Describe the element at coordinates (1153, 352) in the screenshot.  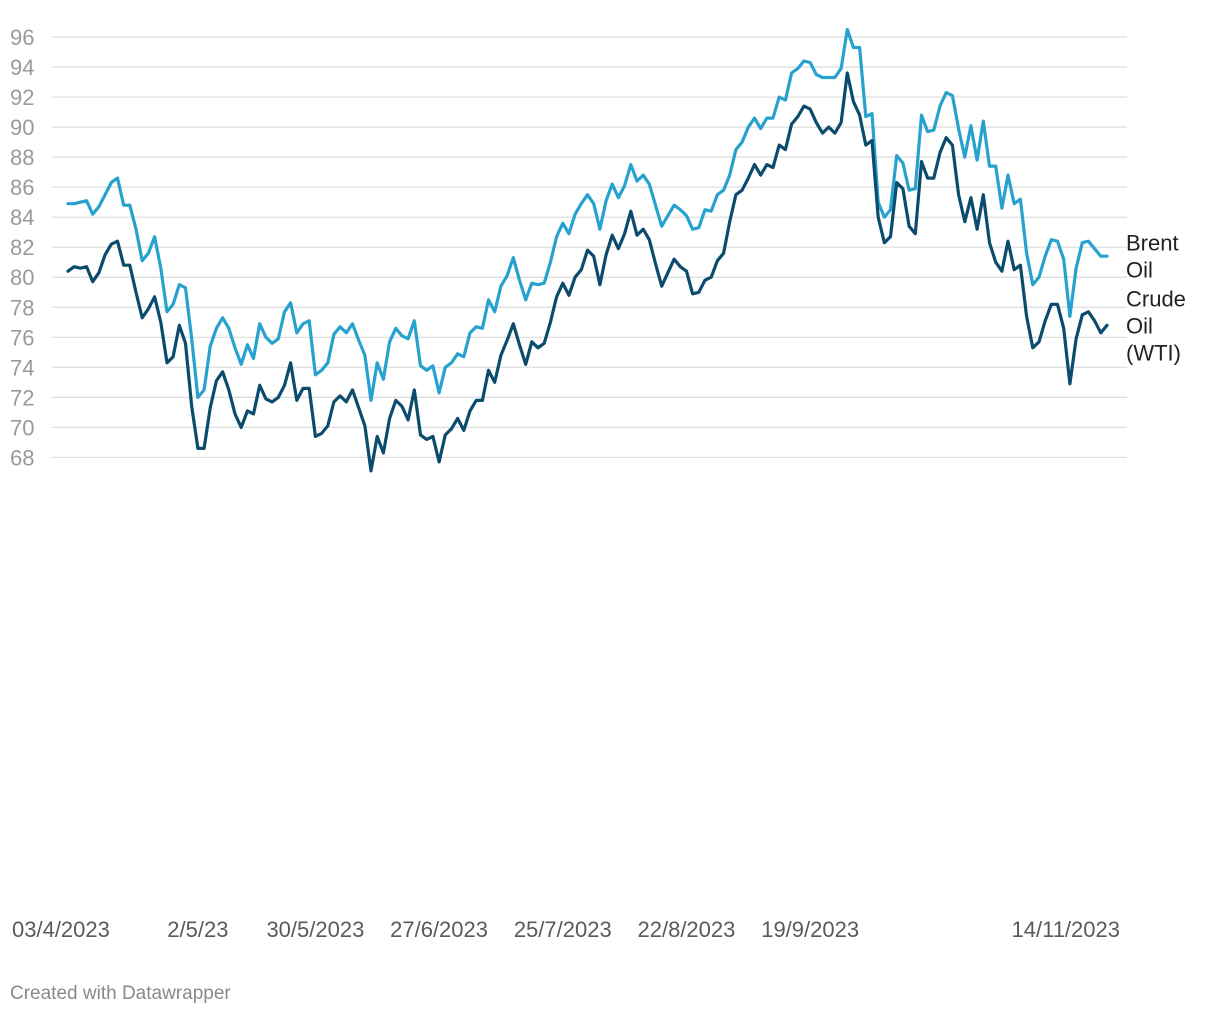
I see `series-label-crude-oil-wti-line-2: (WTI)` at that location.